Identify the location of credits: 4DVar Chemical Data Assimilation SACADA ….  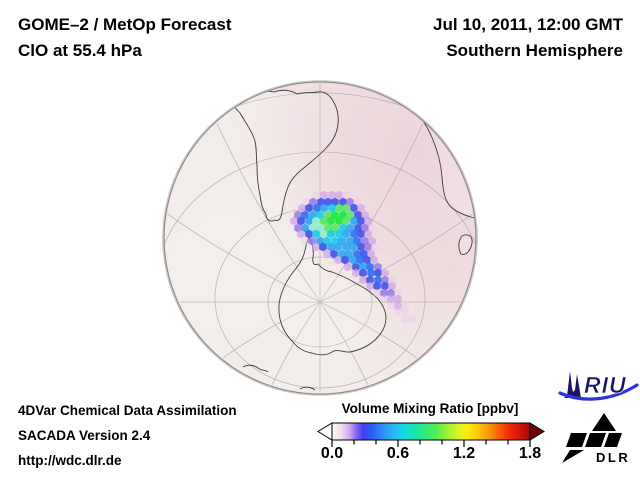
(127, 435).